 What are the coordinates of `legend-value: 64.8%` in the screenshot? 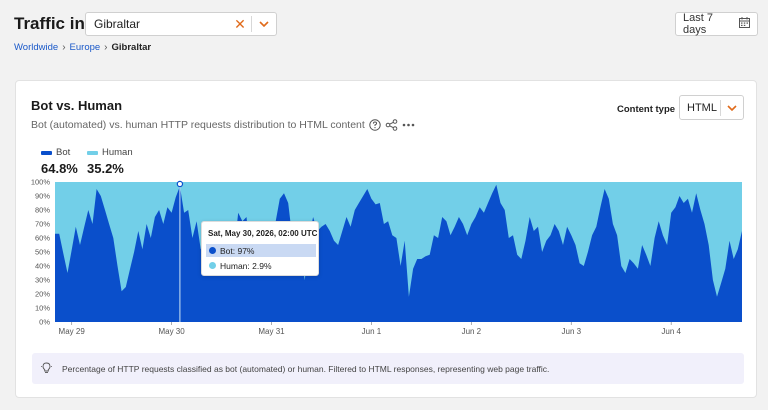 It's located at (59, 168).